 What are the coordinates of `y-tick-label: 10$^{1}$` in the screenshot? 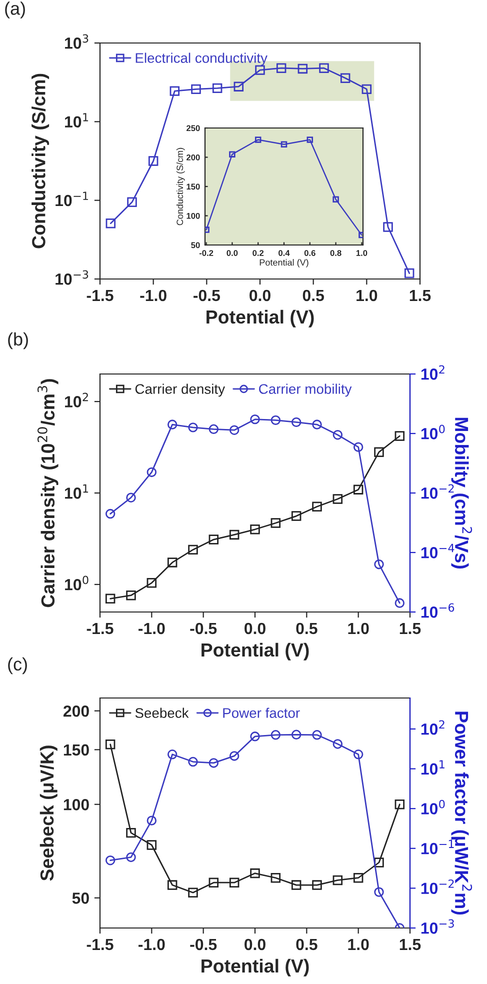 It's located at (76, 491).